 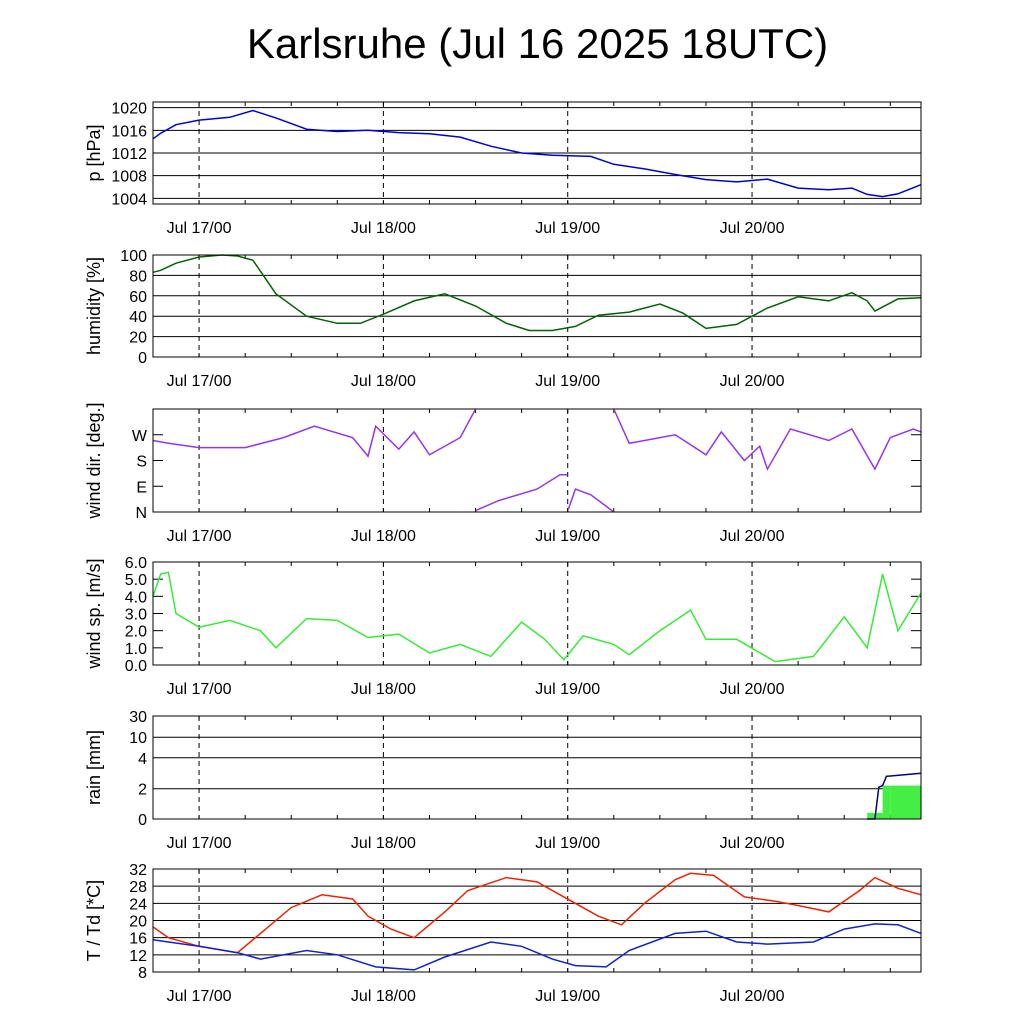 I want to click on y-tick-label: 24, so click(x=138, y=904).